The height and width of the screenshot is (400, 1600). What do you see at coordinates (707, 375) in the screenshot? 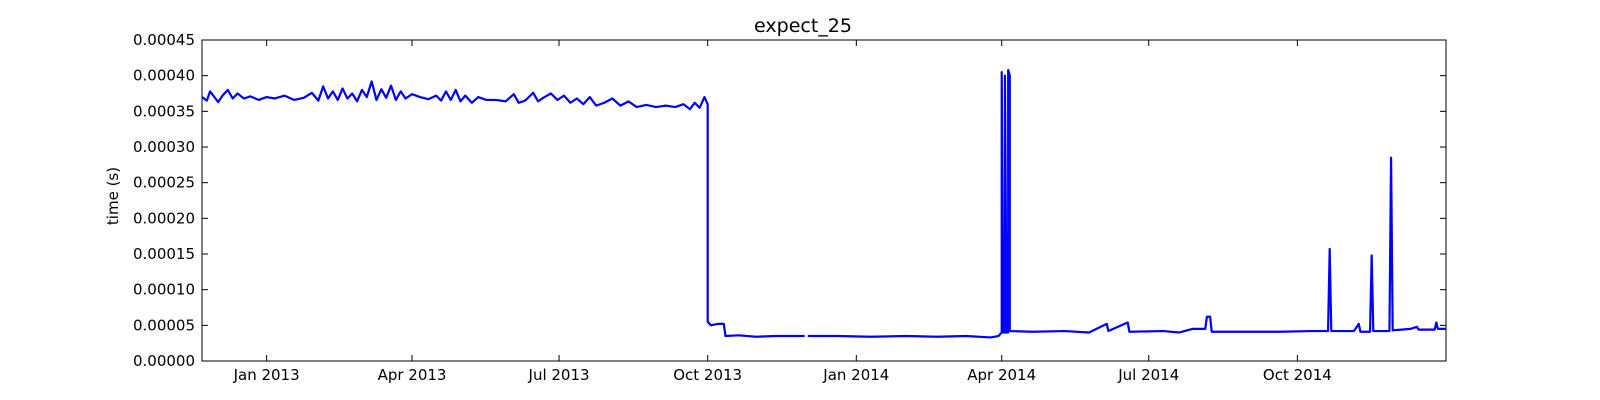
I see `x-tick-label: Oct 2013` at bounding box center [707, 375].